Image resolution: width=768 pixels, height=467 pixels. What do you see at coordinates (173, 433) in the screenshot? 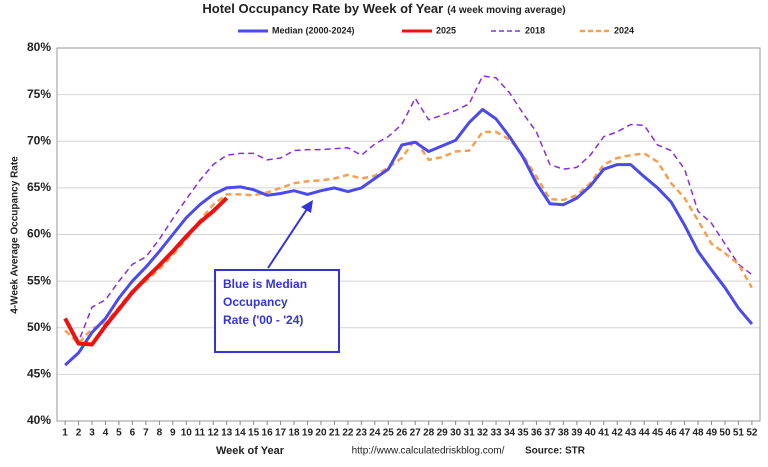
I see `x-tick-label: 9` at bounding box center [173, 433].